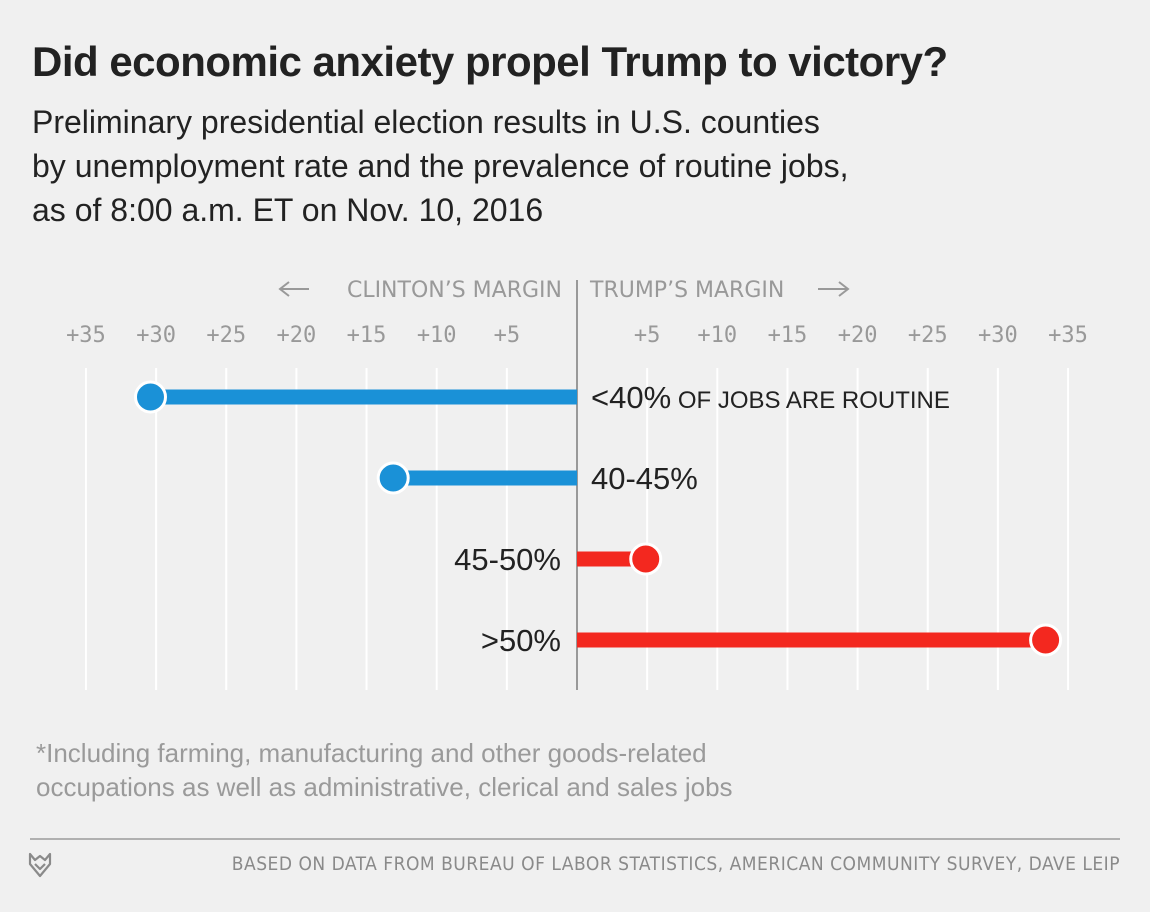  Describe the element at coordinates (810, 400) in the screenshot. I see `category-label-suffix-0: OF JOBS ARE ROUTINE` at that location.